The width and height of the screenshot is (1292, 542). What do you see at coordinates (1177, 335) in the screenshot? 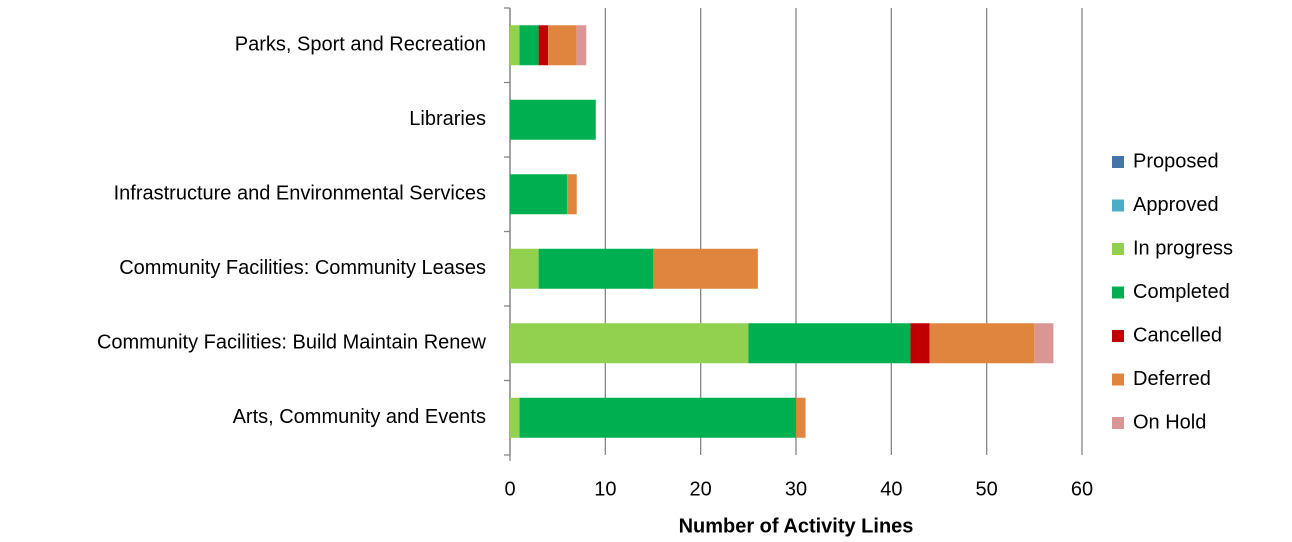
I see `legend-label: Cancelled` at bounding box center [1177, 335].